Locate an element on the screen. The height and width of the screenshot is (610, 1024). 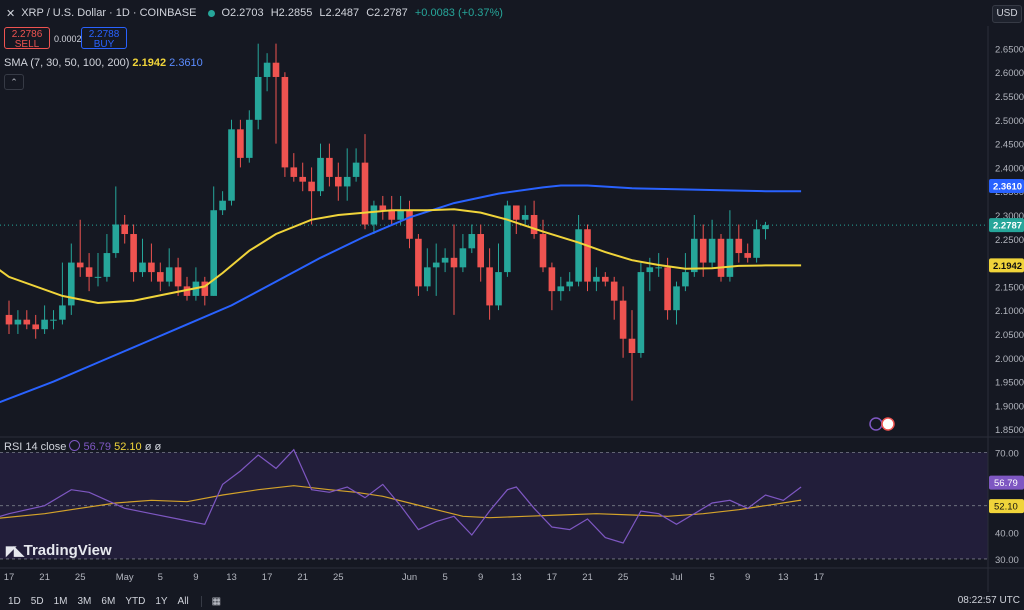
timeframe-3m: 3M is located at coordinates (84, 601).